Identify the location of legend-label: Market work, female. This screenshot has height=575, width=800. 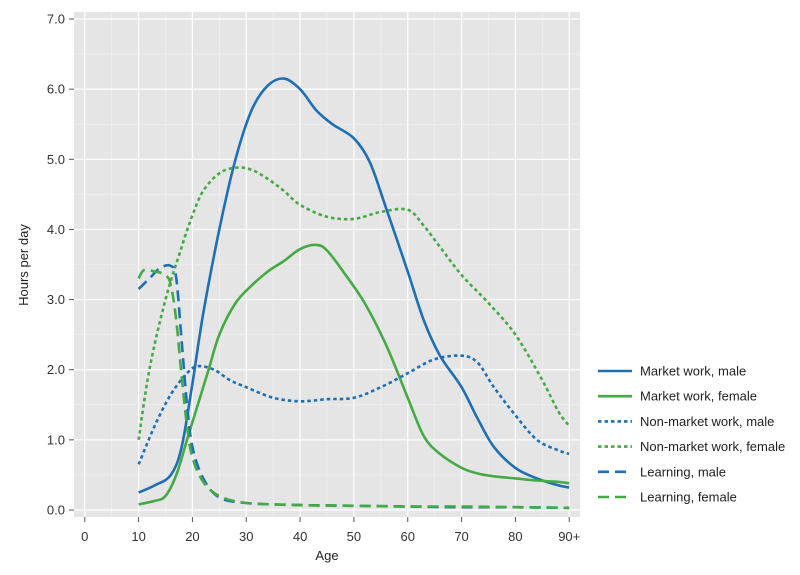
(698, 396).